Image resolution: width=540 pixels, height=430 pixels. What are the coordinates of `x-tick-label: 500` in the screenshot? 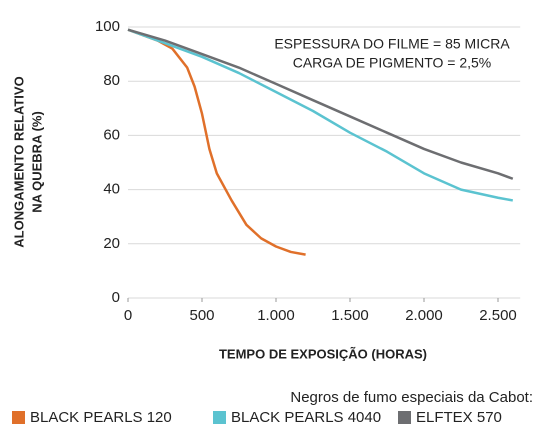 It's located at (201, 315).